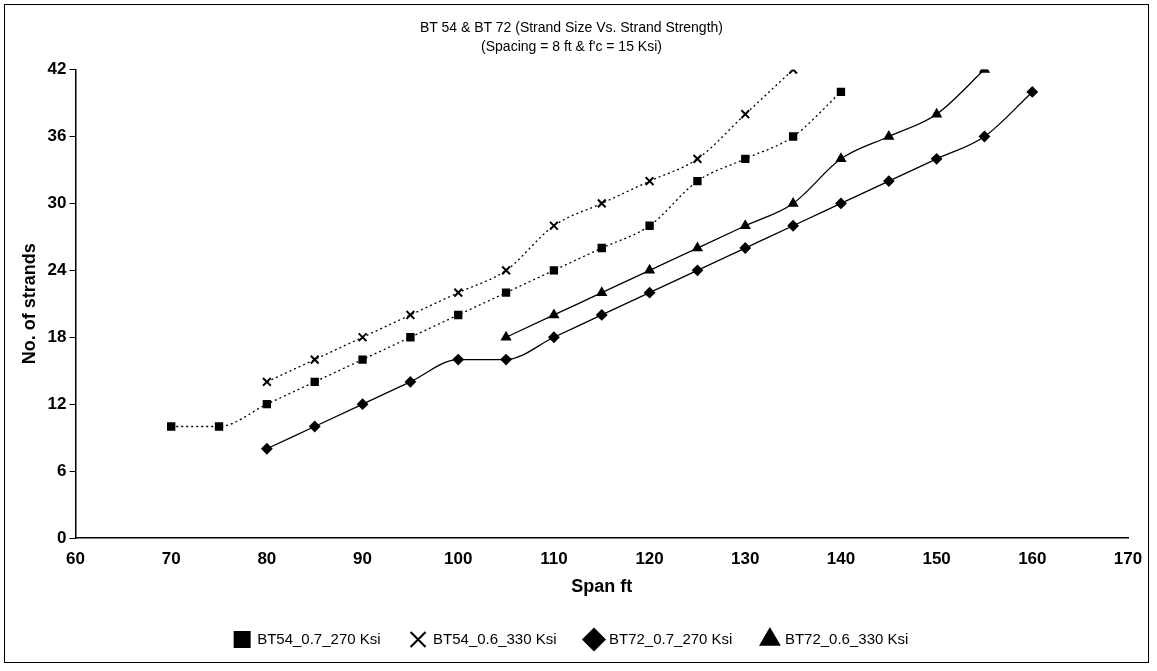 The height and width of the screenshot is (671, 1157). What do you see at coordinates (571, 27) in the screenshot?
I see `chart-title: BT 54 & BT 72 (Strand Size Vs. Strand Strength)` at bounding box center [571, 27].